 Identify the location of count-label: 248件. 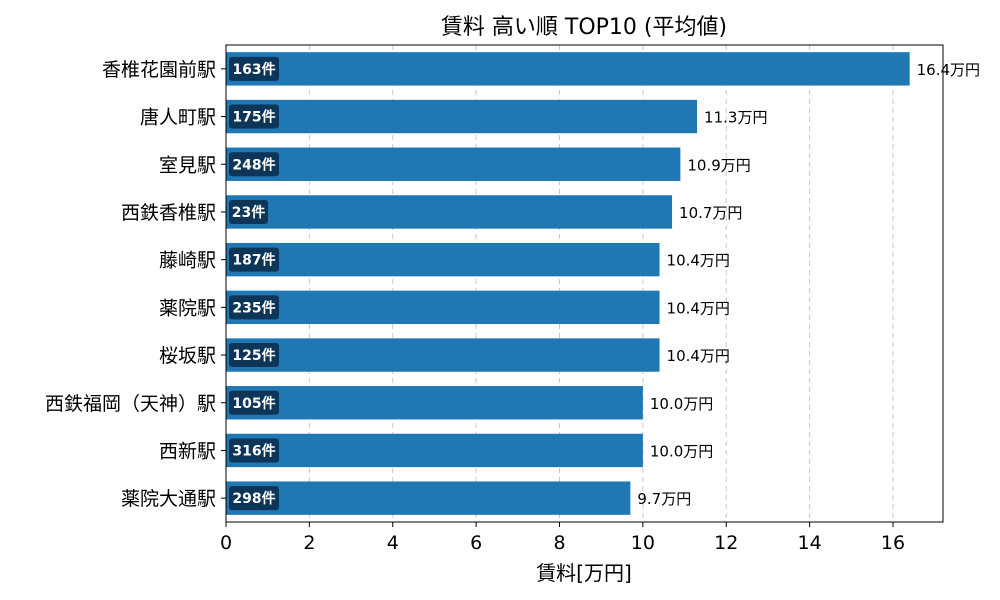
(253, 164).